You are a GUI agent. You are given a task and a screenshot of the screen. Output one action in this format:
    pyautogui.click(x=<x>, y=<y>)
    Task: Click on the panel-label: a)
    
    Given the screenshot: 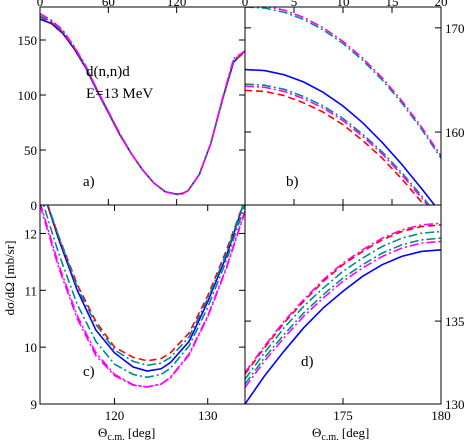 What is the action you would take?
    pyautogui.click(x=89, y=182)
    